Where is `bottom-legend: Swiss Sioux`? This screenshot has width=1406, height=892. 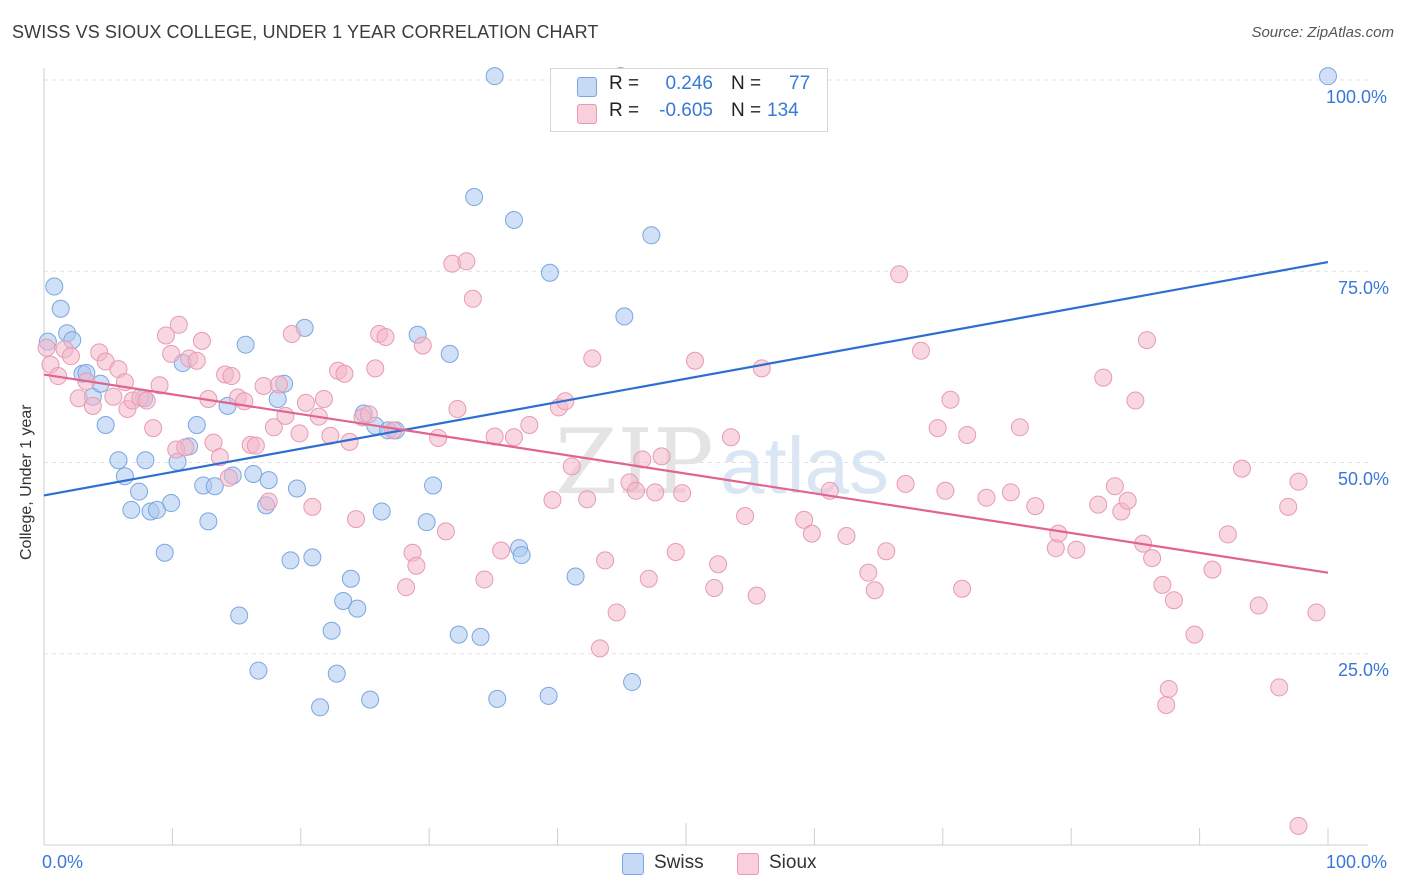 bottom-legend: Swiss Sioux is located at coordinates (703, 865).